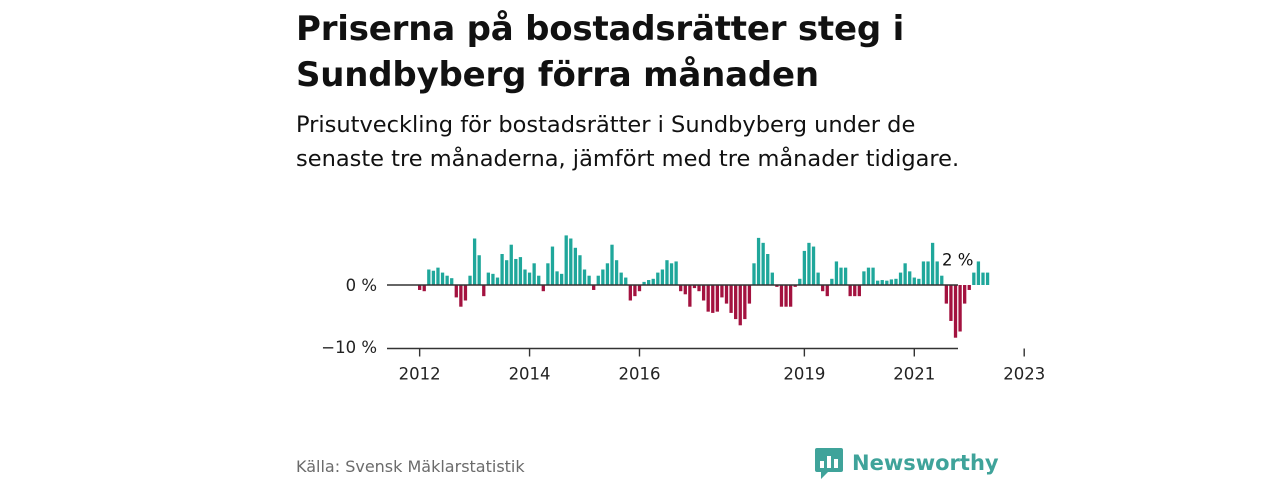 Image resolution: width=1280 pixels, height=480 pixels. What do you see at coordinates (349, 316) in the screenshot?
I see `y-axis-ticks: 0 % −10 %` at bounding box center [349, 316].